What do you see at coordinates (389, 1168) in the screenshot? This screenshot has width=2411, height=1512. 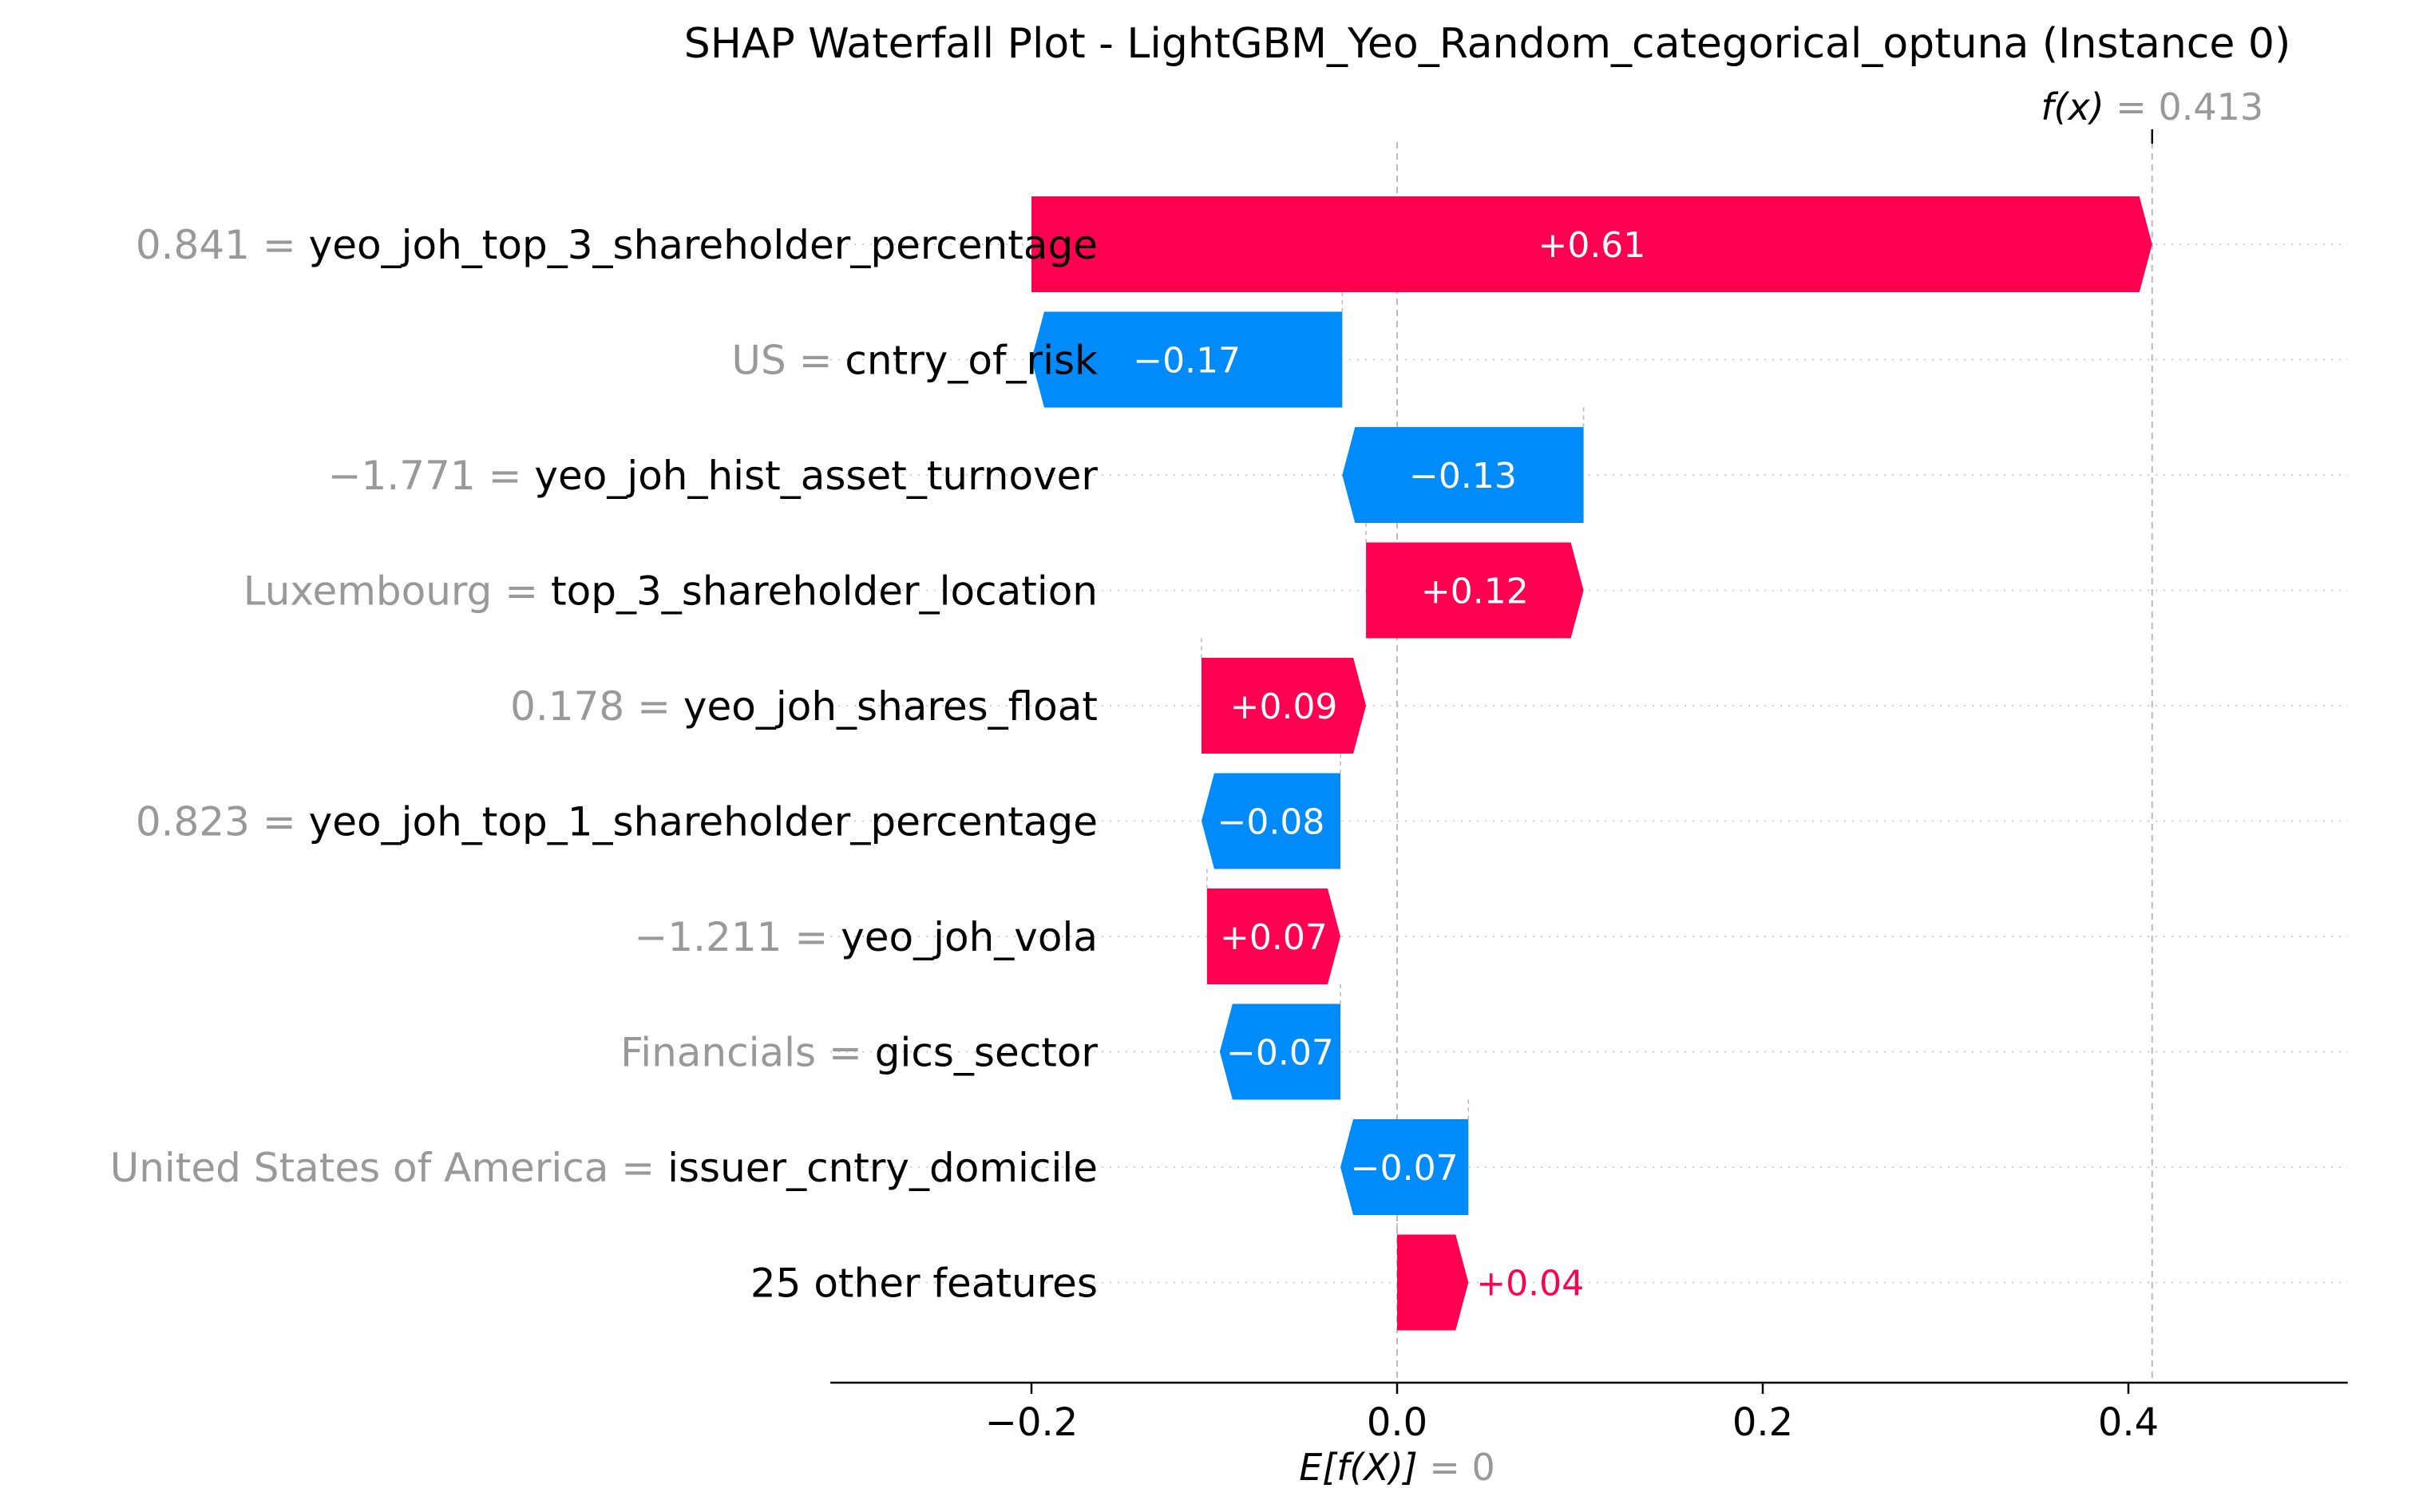 I see `feature-value: United States of America =` at bounding box center [389, 1168].